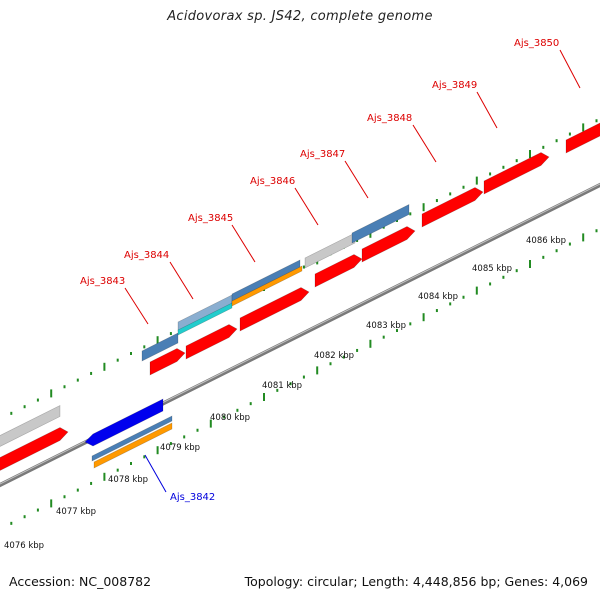  Describe the element at coordinates (192, 497) in the screenshot. I see `gene-label: Ajs_3842` at that location.